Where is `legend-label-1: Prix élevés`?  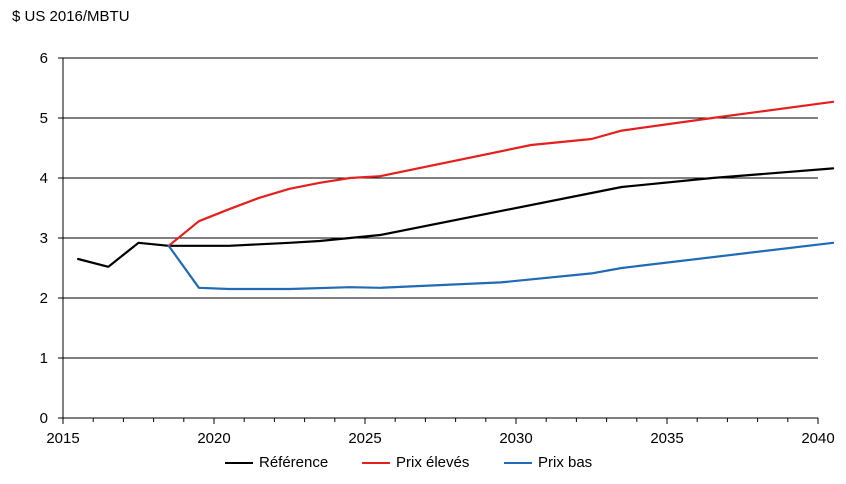 legend-label-1: Prix élevés is located at coordinates (433, 462).